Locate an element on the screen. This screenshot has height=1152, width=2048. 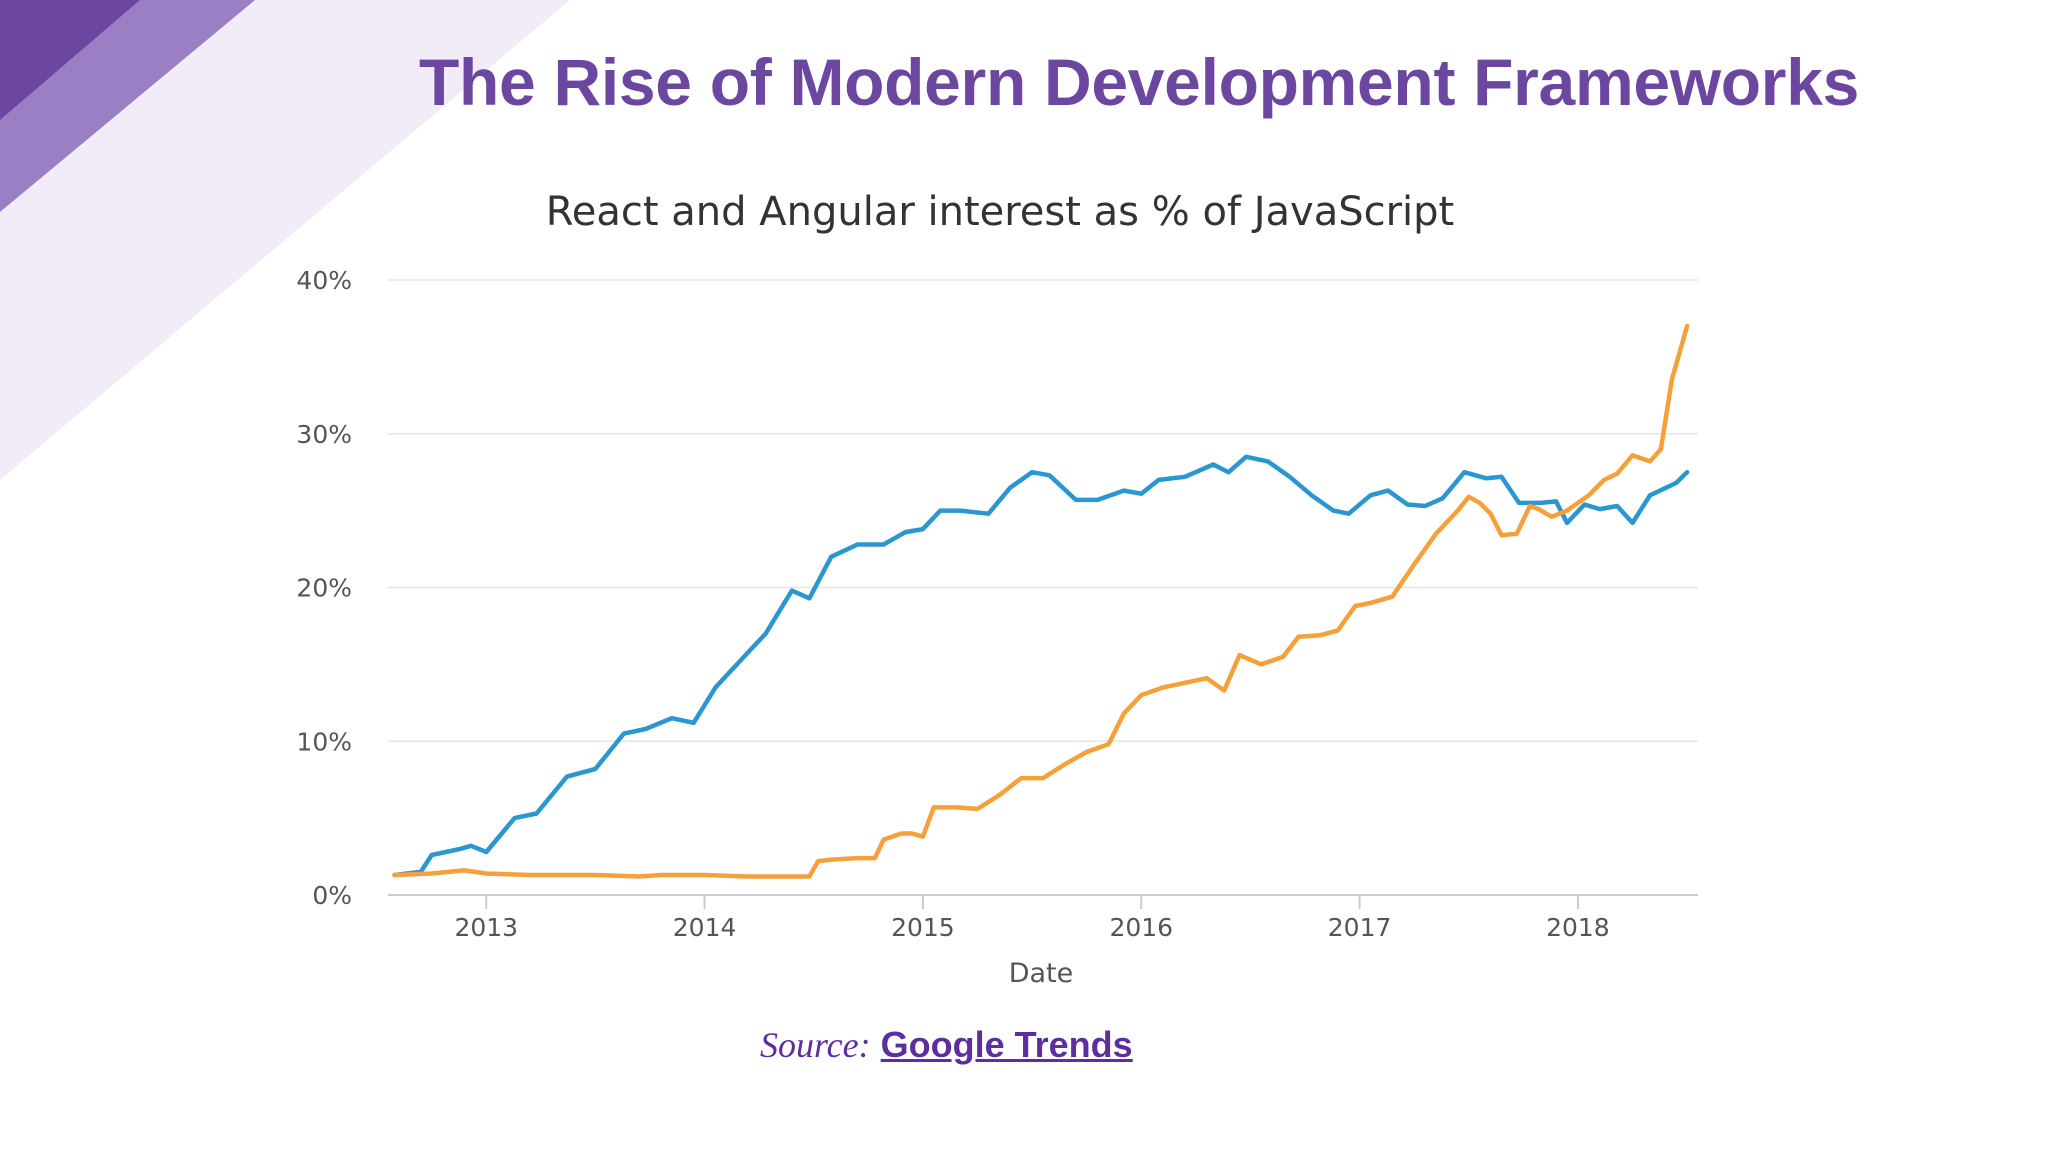
x-tick-label: 2016 is located at coordinates (1141, 927).